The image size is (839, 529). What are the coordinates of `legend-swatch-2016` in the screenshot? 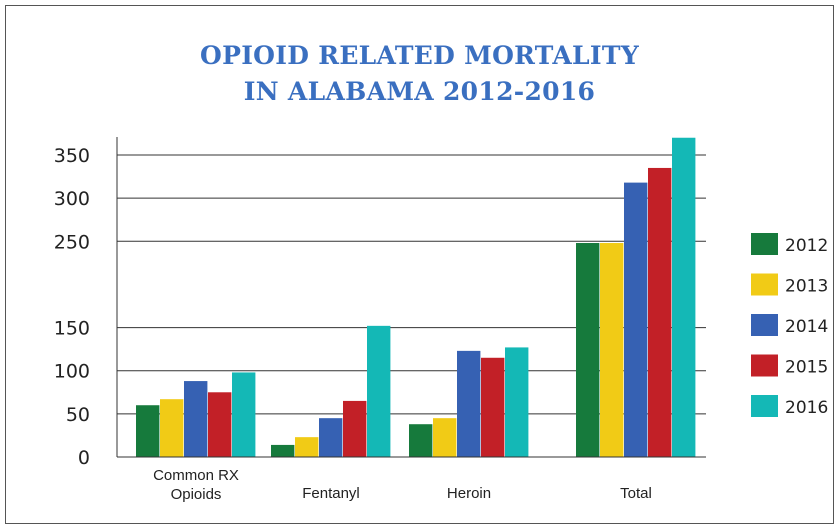 It's located at (764, 406).